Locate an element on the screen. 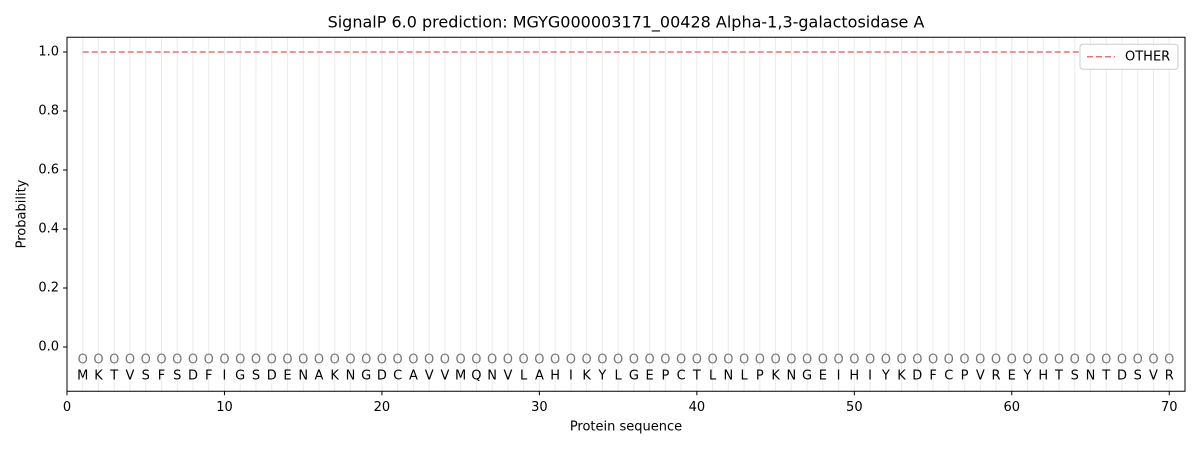 The image size is (1200, 454). y-tick-label: 1.0 is located at coordinates (48, 52).